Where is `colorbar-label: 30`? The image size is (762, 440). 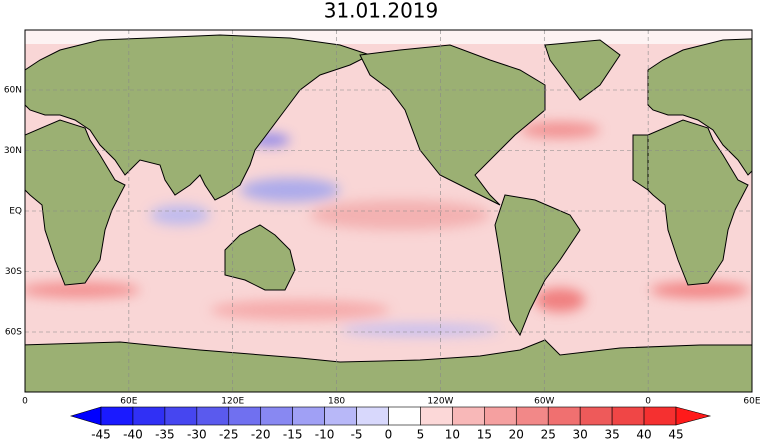 colorbar-label: 30 is located at coordinates (580, 434).